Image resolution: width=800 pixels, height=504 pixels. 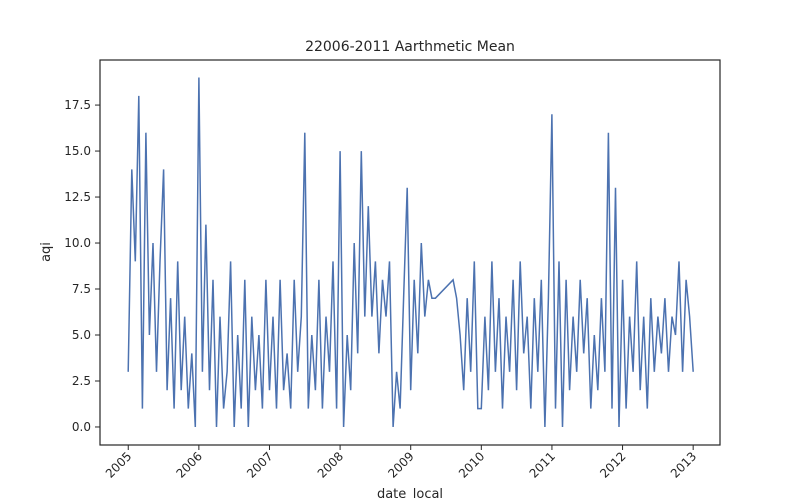 I want to click on y-tick-label: 7.5, so click(x=81, y=289).